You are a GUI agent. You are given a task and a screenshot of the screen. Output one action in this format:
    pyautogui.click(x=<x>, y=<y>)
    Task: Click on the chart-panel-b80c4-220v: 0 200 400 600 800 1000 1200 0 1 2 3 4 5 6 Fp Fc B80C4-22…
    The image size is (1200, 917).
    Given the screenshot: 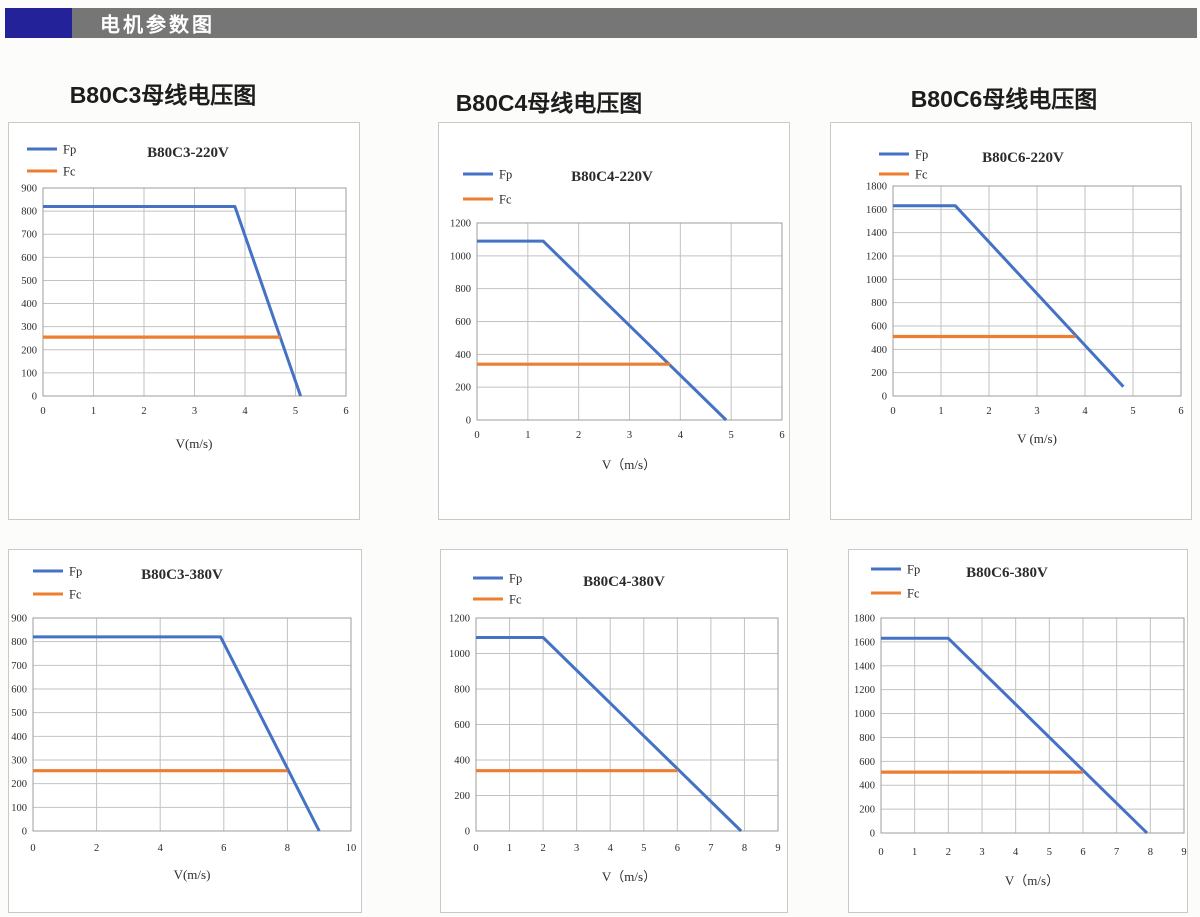 What is the action you would take?
    pyautogui.click(x=614, y=321)
    